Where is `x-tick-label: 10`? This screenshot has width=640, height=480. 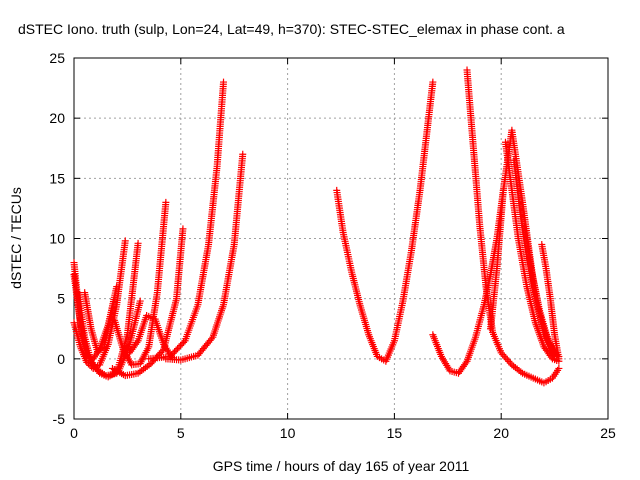 x-tick-label: 10 is located at coordinates (288, 433).